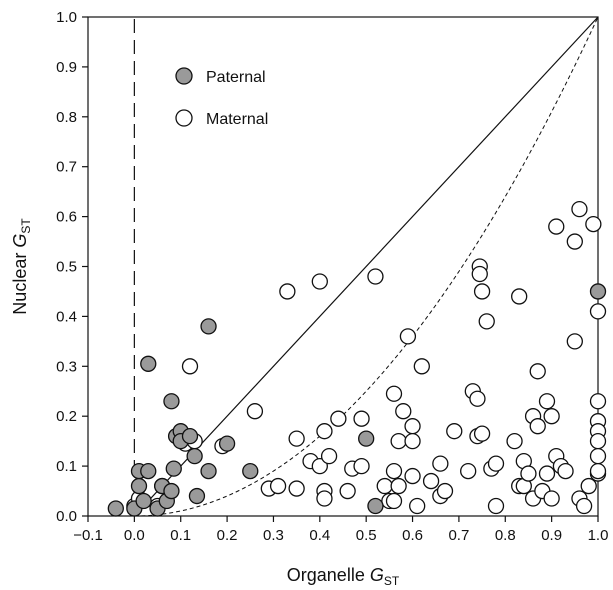 The height and width of the screenshot is (590, 613). Describe the element at coordinates (66, 167) in the screenshot. I see `y-tick-label: 0.7` at that location.